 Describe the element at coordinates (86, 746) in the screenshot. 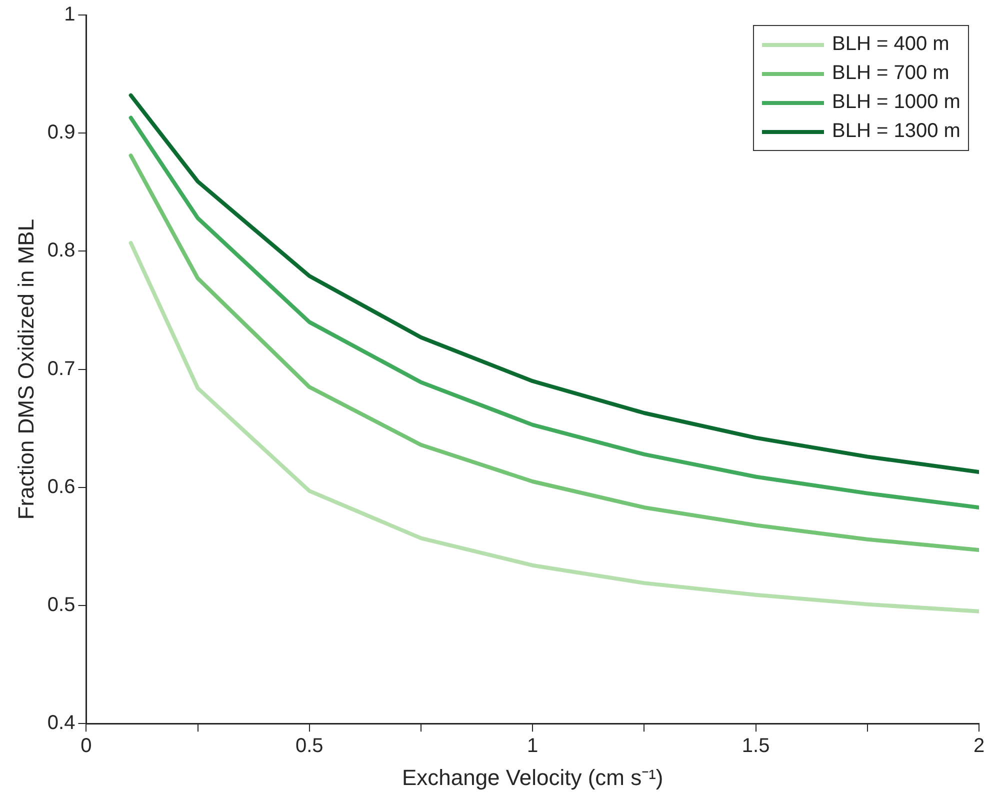

I see `x-tick-label: 0` at that location.